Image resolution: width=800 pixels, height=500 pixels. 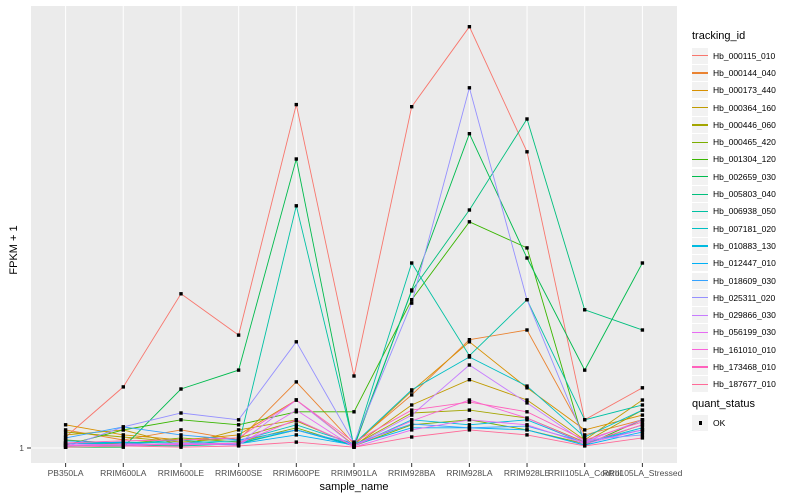 I want to click on x-tick-label: RRIM600LE, so click(x=181, y=473).